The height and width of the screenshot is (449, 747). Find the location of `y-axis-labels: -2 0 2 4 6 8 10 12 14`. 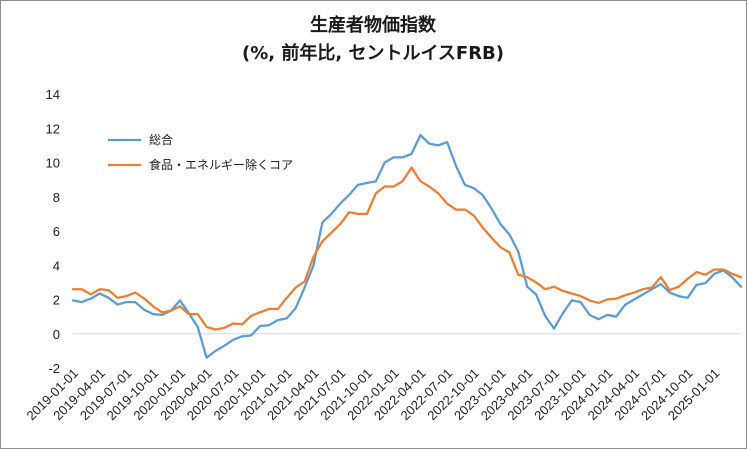

y-axis-labels: -2 0 2 4 6 8 10 12 14 is located at coordinates (53, 231).